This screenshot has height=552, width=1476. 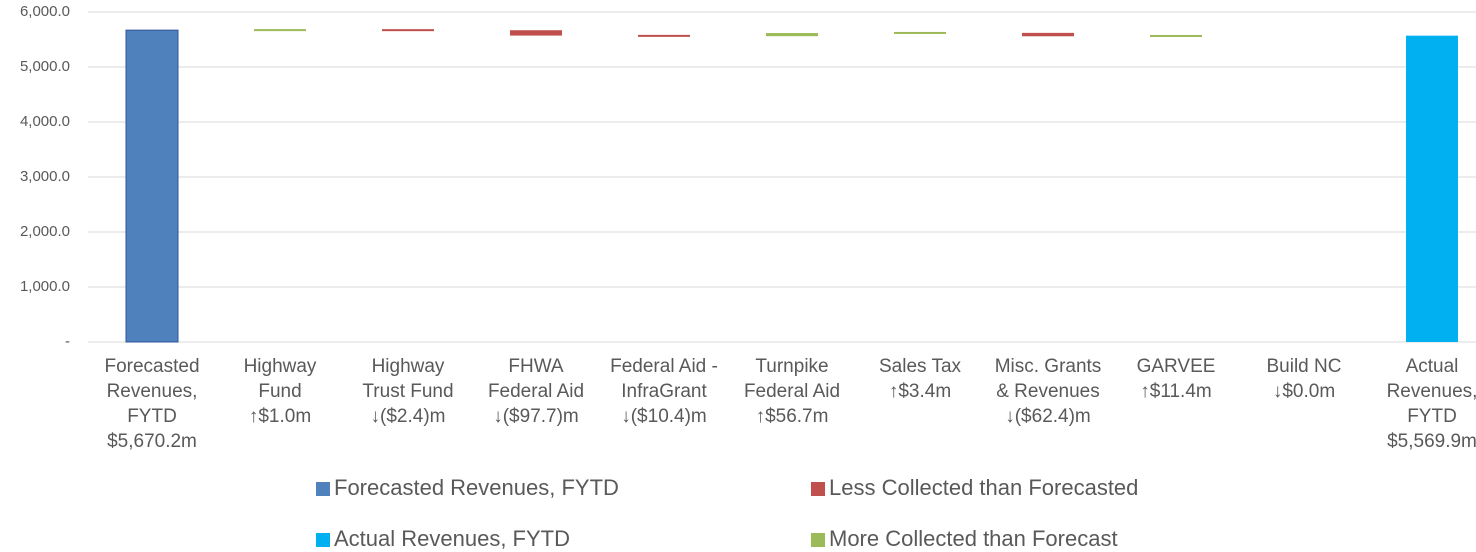 I want to click on value-label: ↓($2.4)m, so click(x=408, y=416).